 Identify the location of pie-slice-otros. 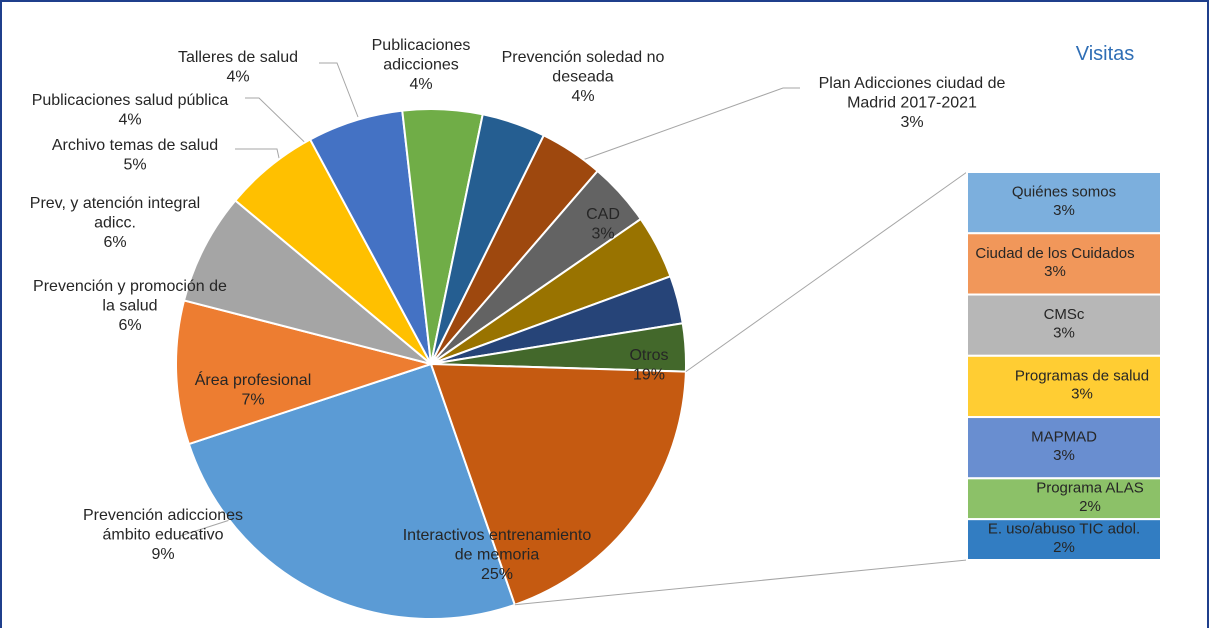
(558, 484).